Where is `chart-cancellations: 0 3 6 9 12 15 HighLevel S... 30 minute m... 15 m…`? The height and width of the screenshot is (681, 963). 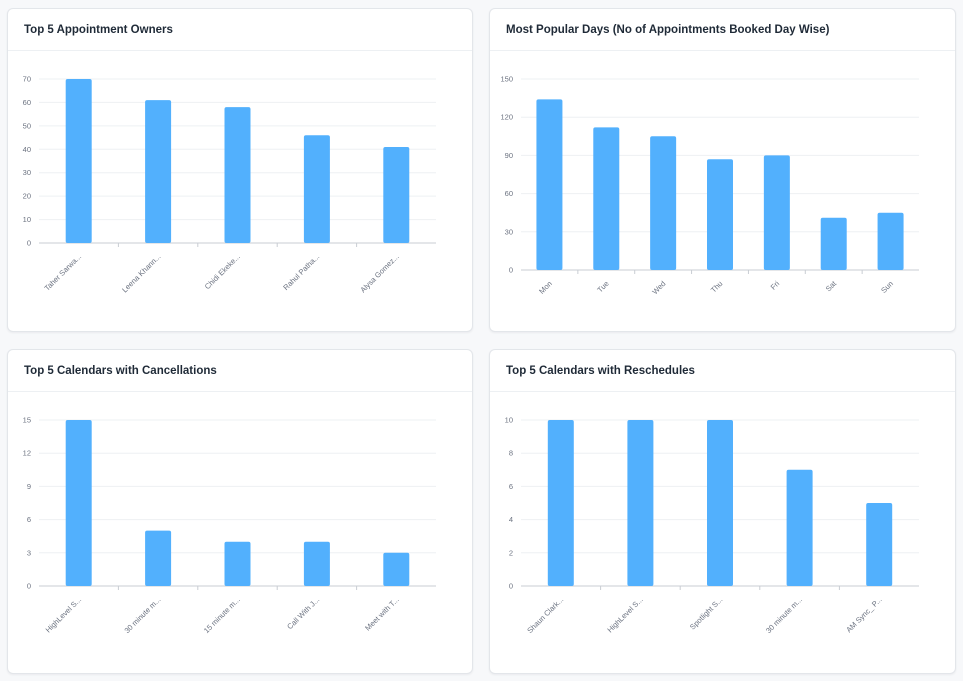
chart-cancellations: 0 3 6 9 12 15 HighLevel S... 30 minute m... 15 m… is located at coordinates (229, 525).